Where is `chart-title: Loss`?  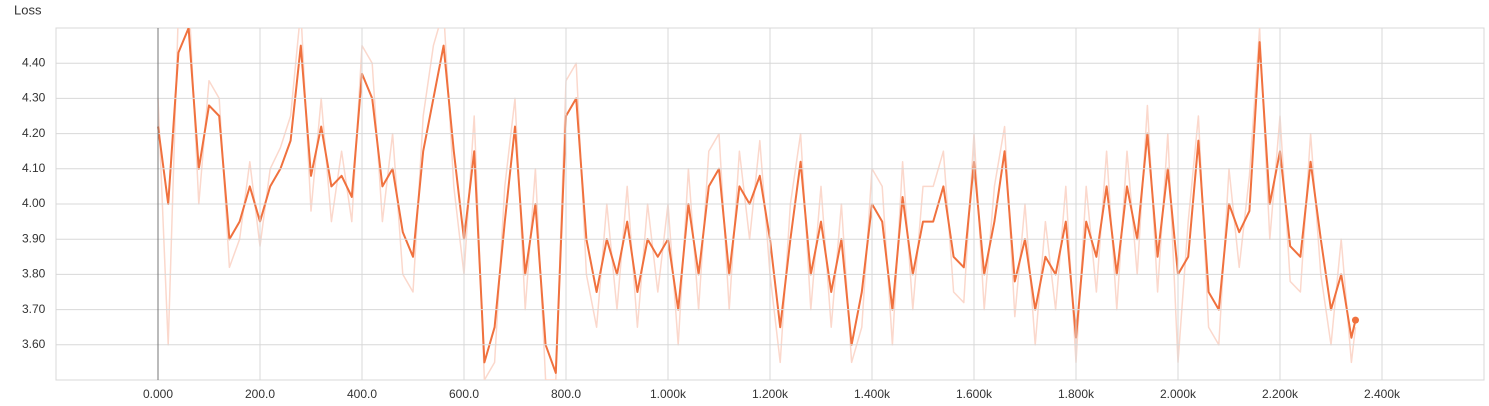
chart-title: Loss is located at coordinates (28, 9).